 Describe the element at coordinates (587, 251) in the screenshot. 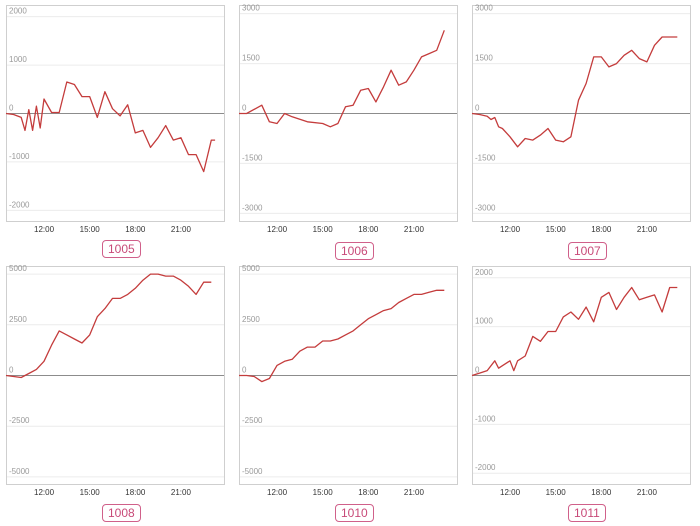

I see `chart-label-badge-1007: 1007` at that location.